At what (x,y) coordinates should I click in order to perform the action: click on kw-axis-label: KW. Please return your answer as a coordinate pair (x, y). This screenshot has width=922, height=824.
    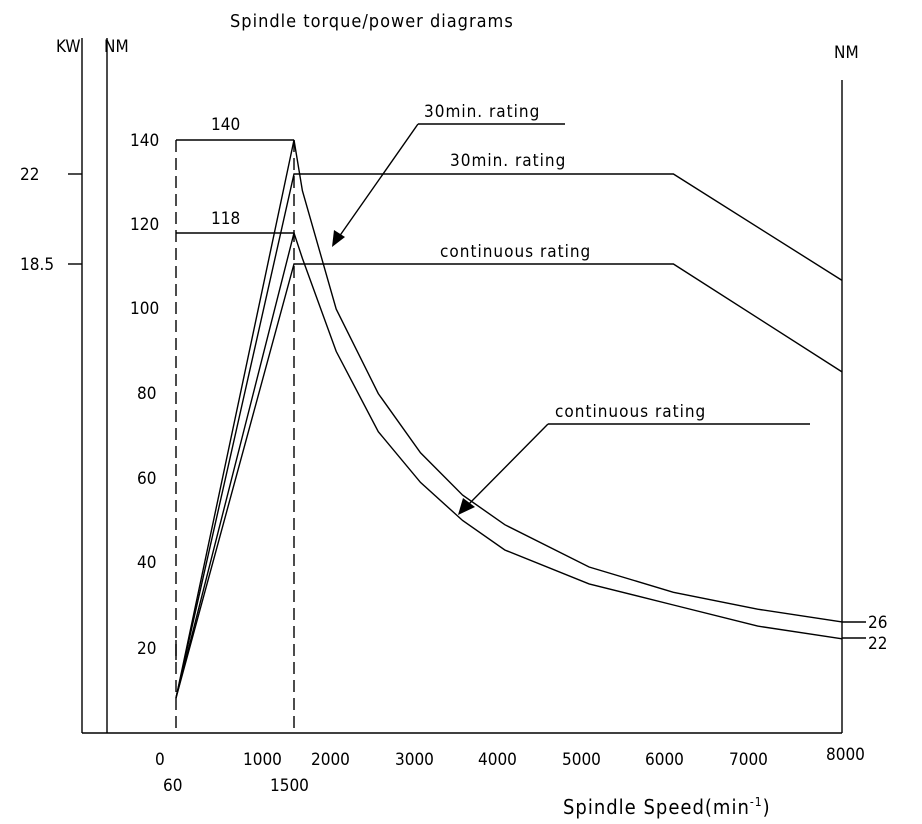
    Looking at the image, I should click on (68, 47).